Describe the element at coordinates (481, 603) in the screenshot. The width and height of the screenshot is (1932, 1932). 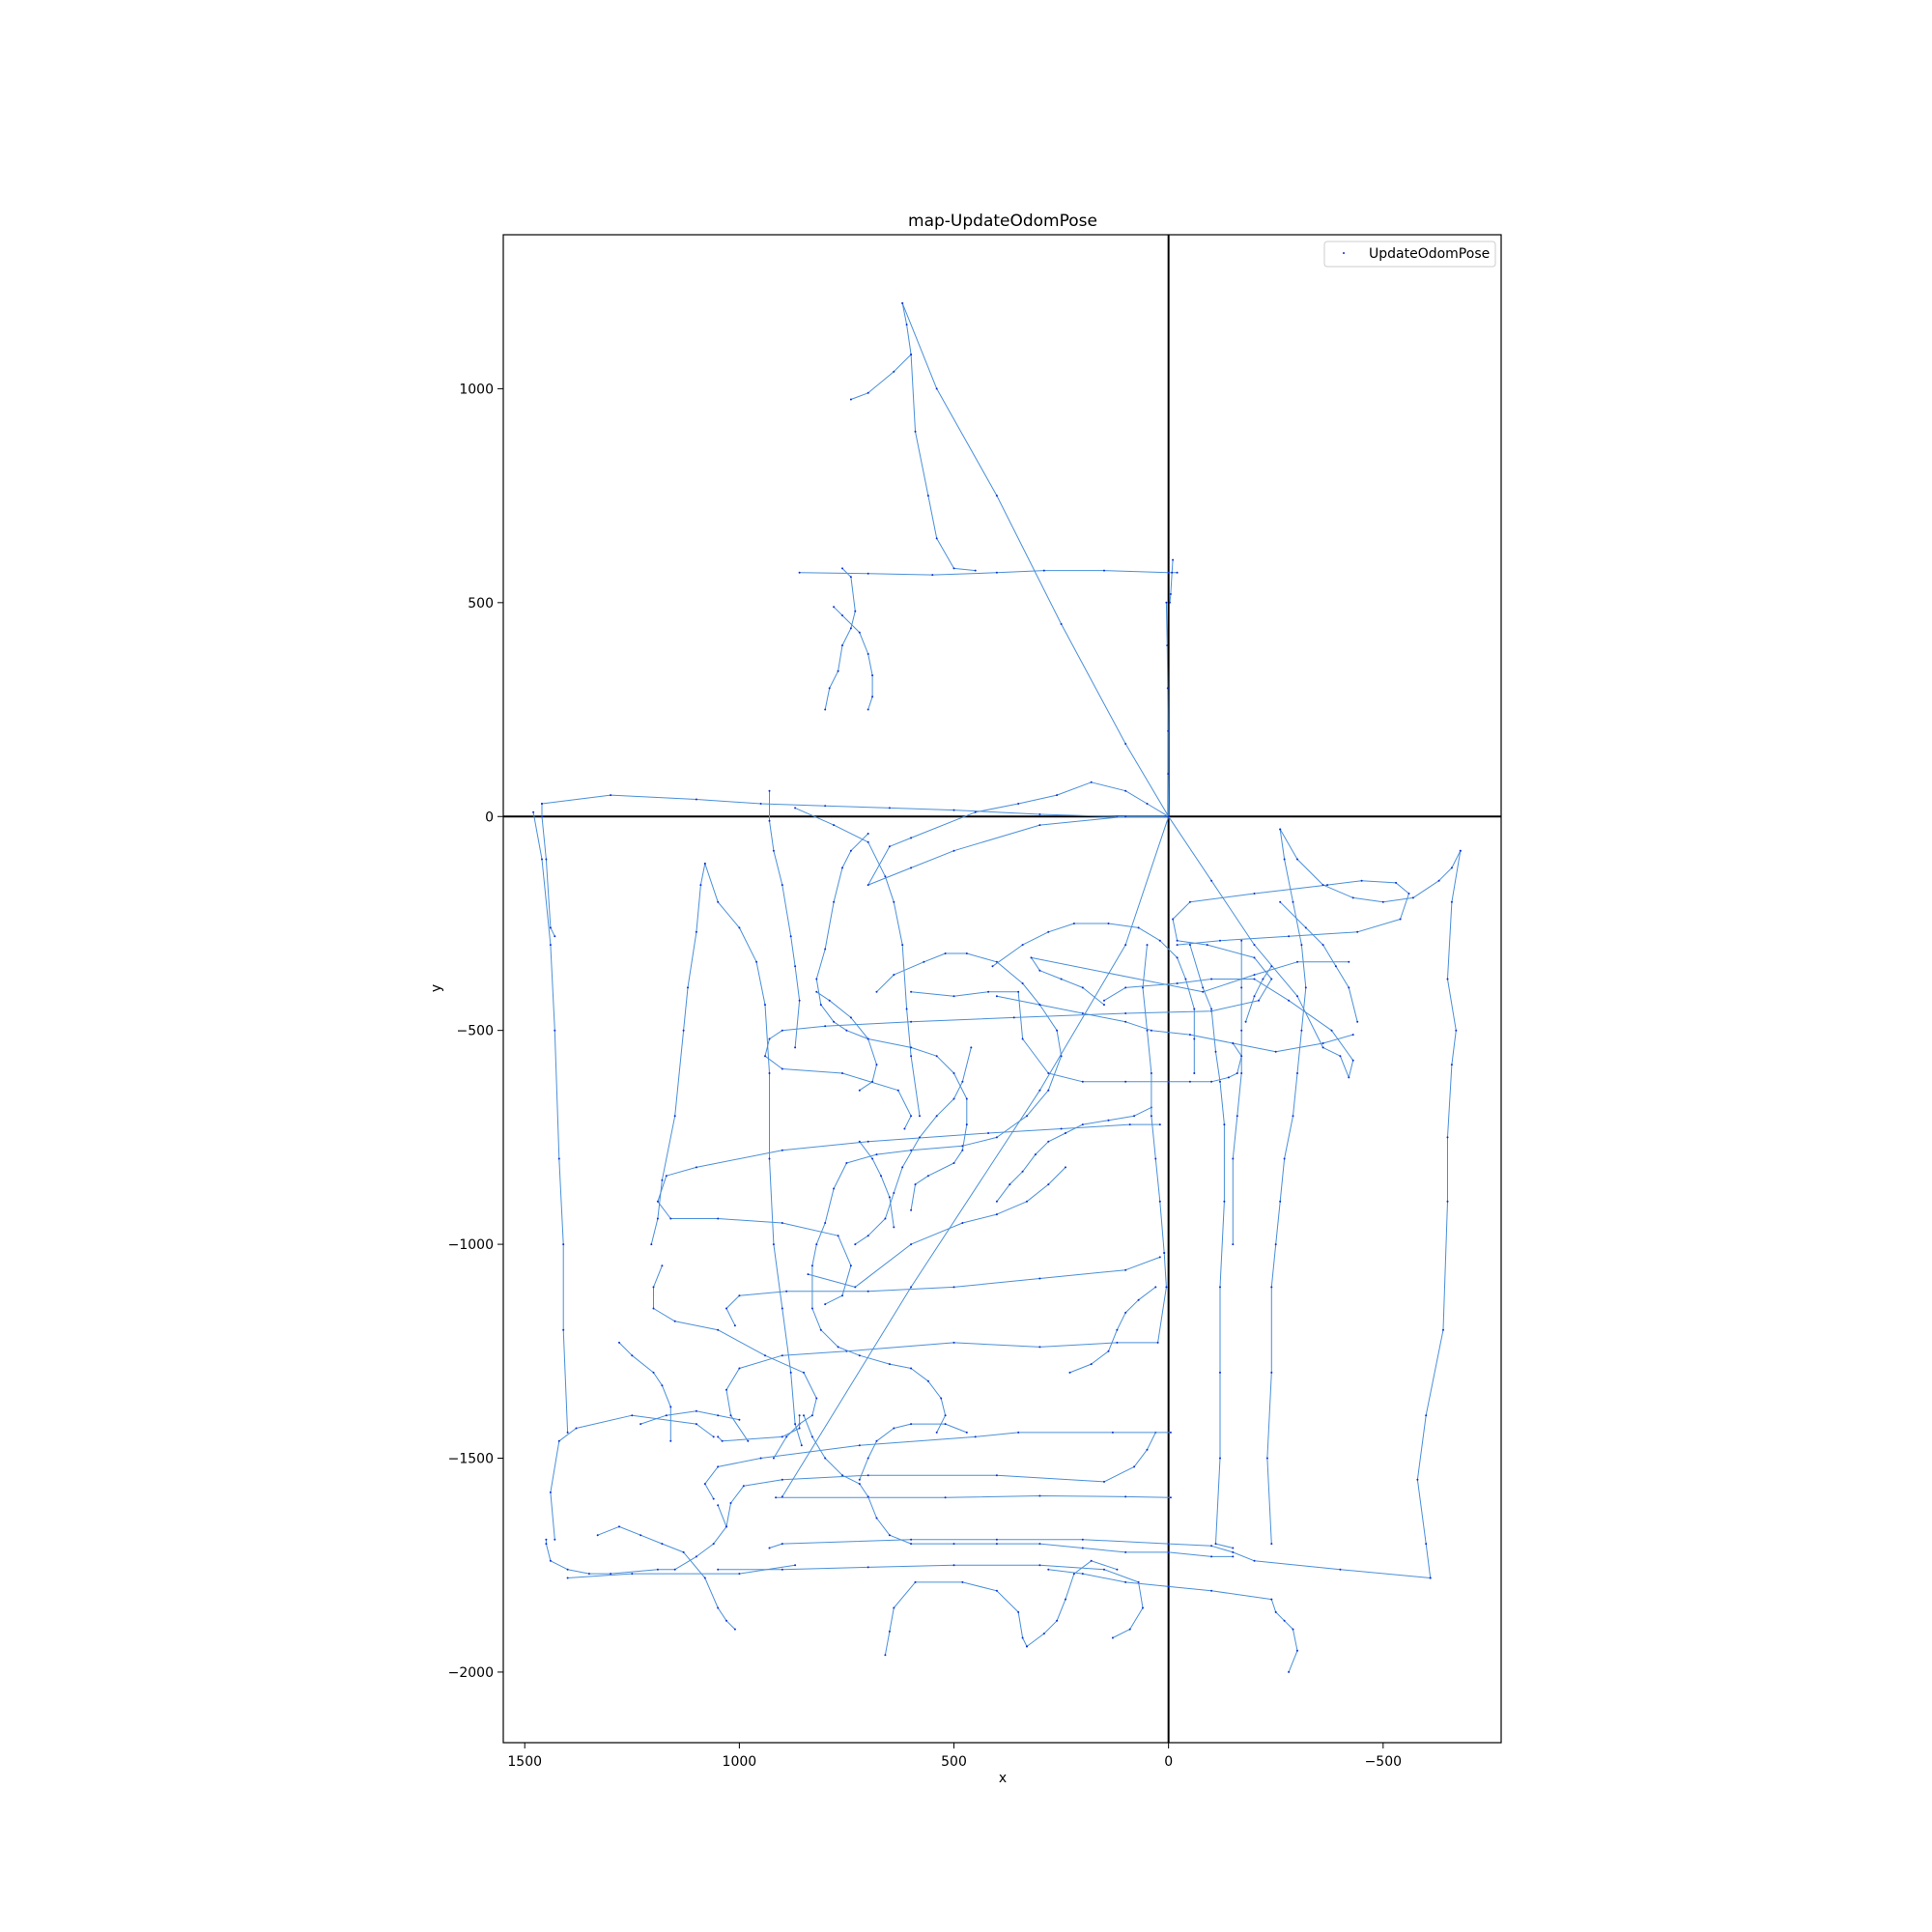
I see `y-tick-label: 500` at that location.